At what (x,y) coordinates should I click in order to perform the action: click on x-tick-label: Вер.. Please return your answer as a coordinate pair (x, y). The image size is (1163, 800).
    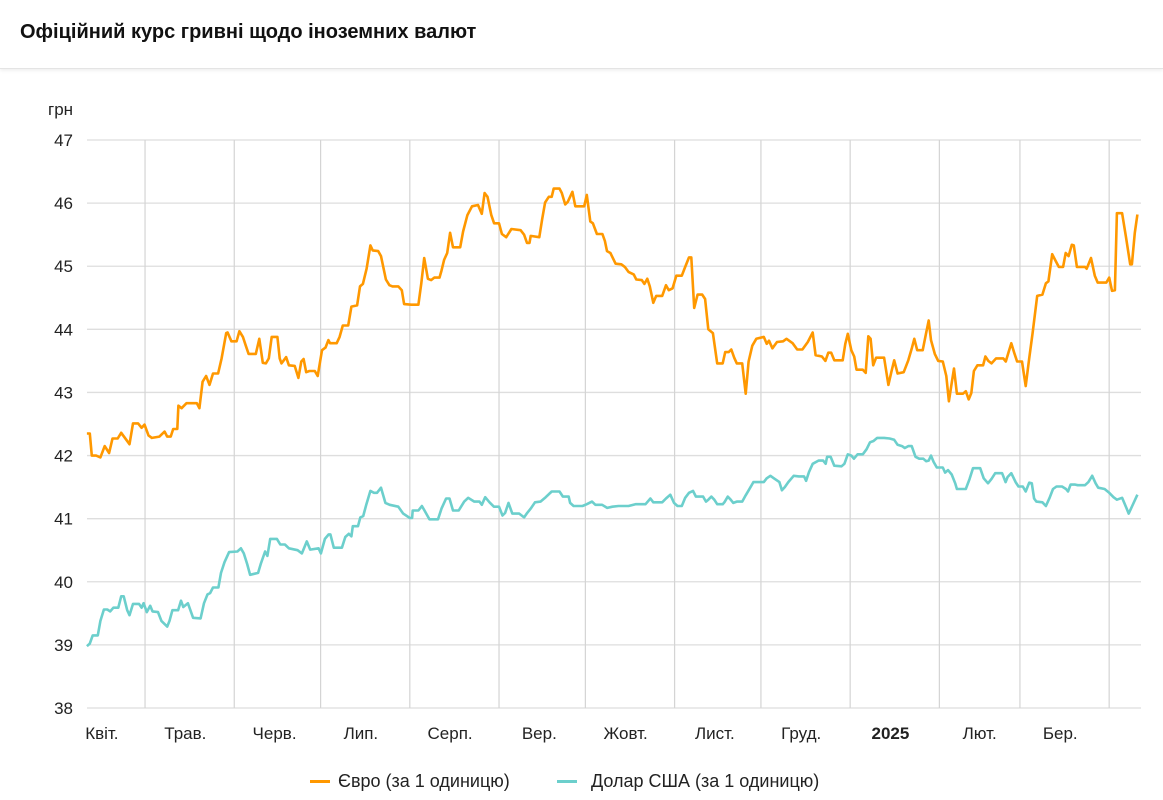
    Looking at the image, I should click on (539, 733).